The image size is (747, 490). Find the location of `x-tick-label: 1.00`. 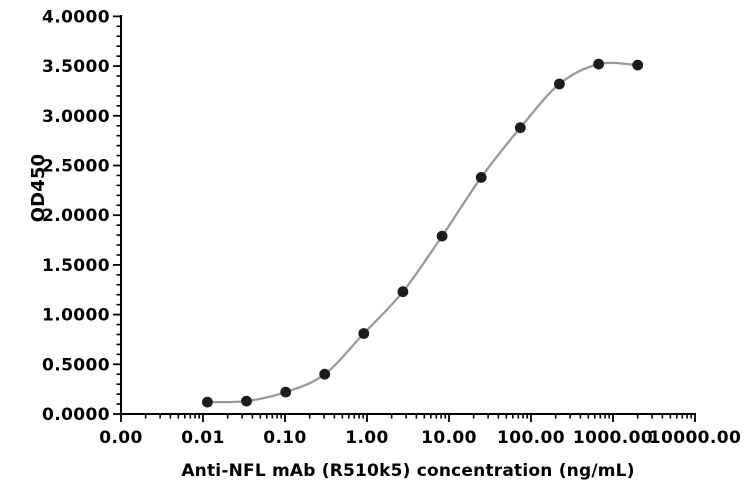

x-tick-label: 1.00 is located at coordinates (367, 438).